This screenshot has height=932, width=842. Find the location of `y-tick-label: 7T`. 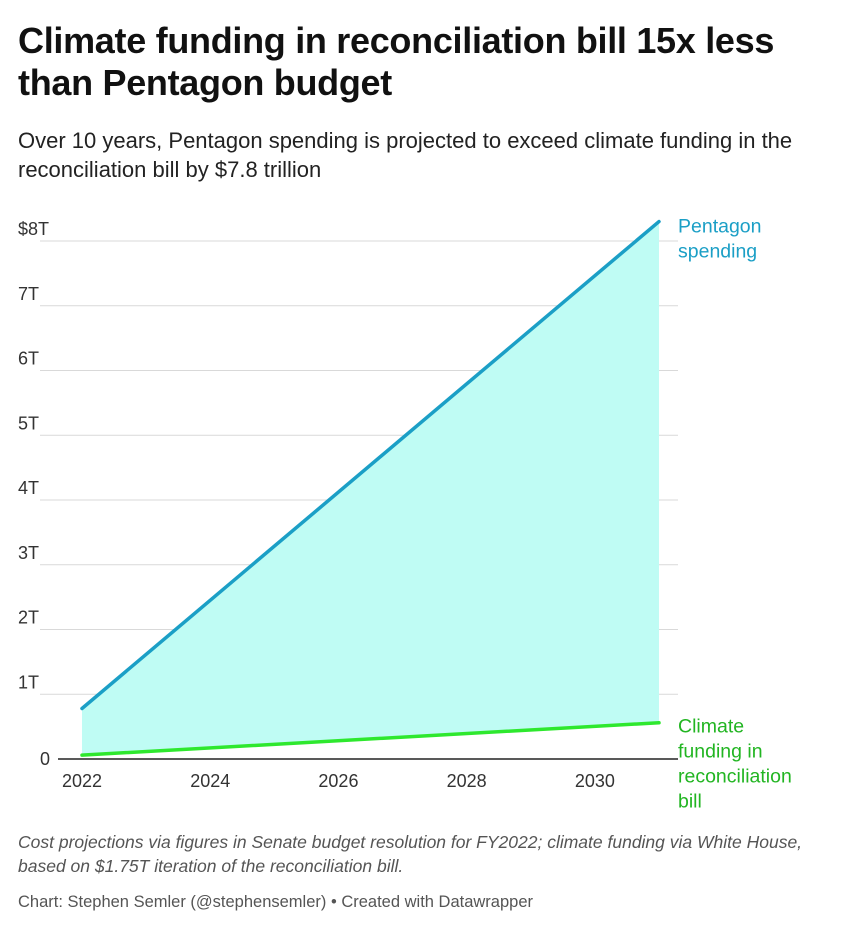

y-tick-label: 7T is located at coordinates (28, 294).